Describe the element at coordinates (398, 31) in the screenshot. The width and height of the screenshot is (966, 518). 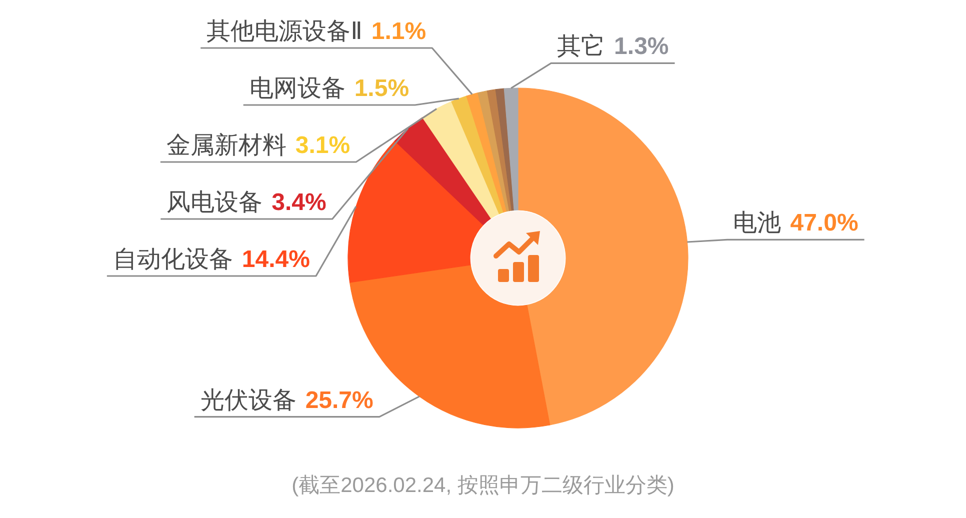
I see `value-label: 1.1%` at that location.